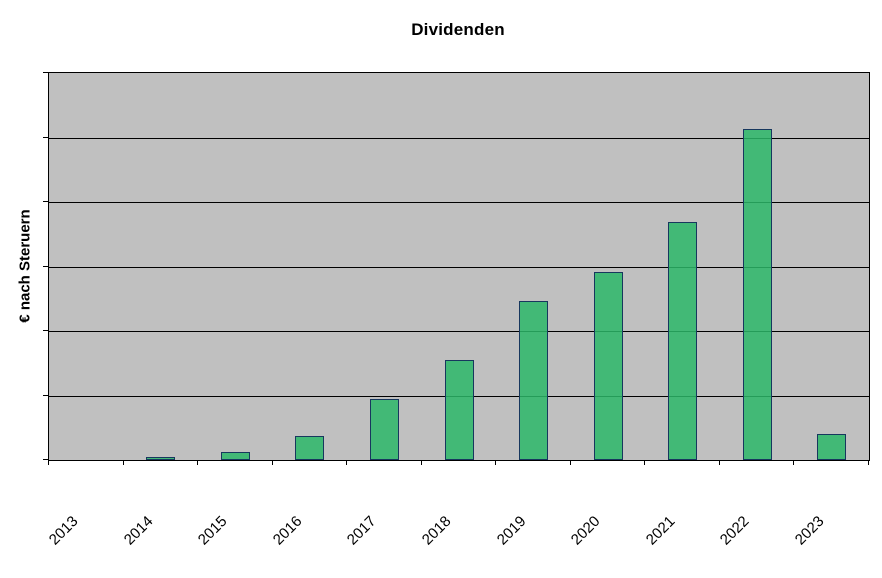 Image resolution: width=882 pixels, height=578 pixels. What do you see at coordinates (660, 530) in the screenshot?
I see `x-axis-label-2021: 2021` at bounding box center [660, 530].